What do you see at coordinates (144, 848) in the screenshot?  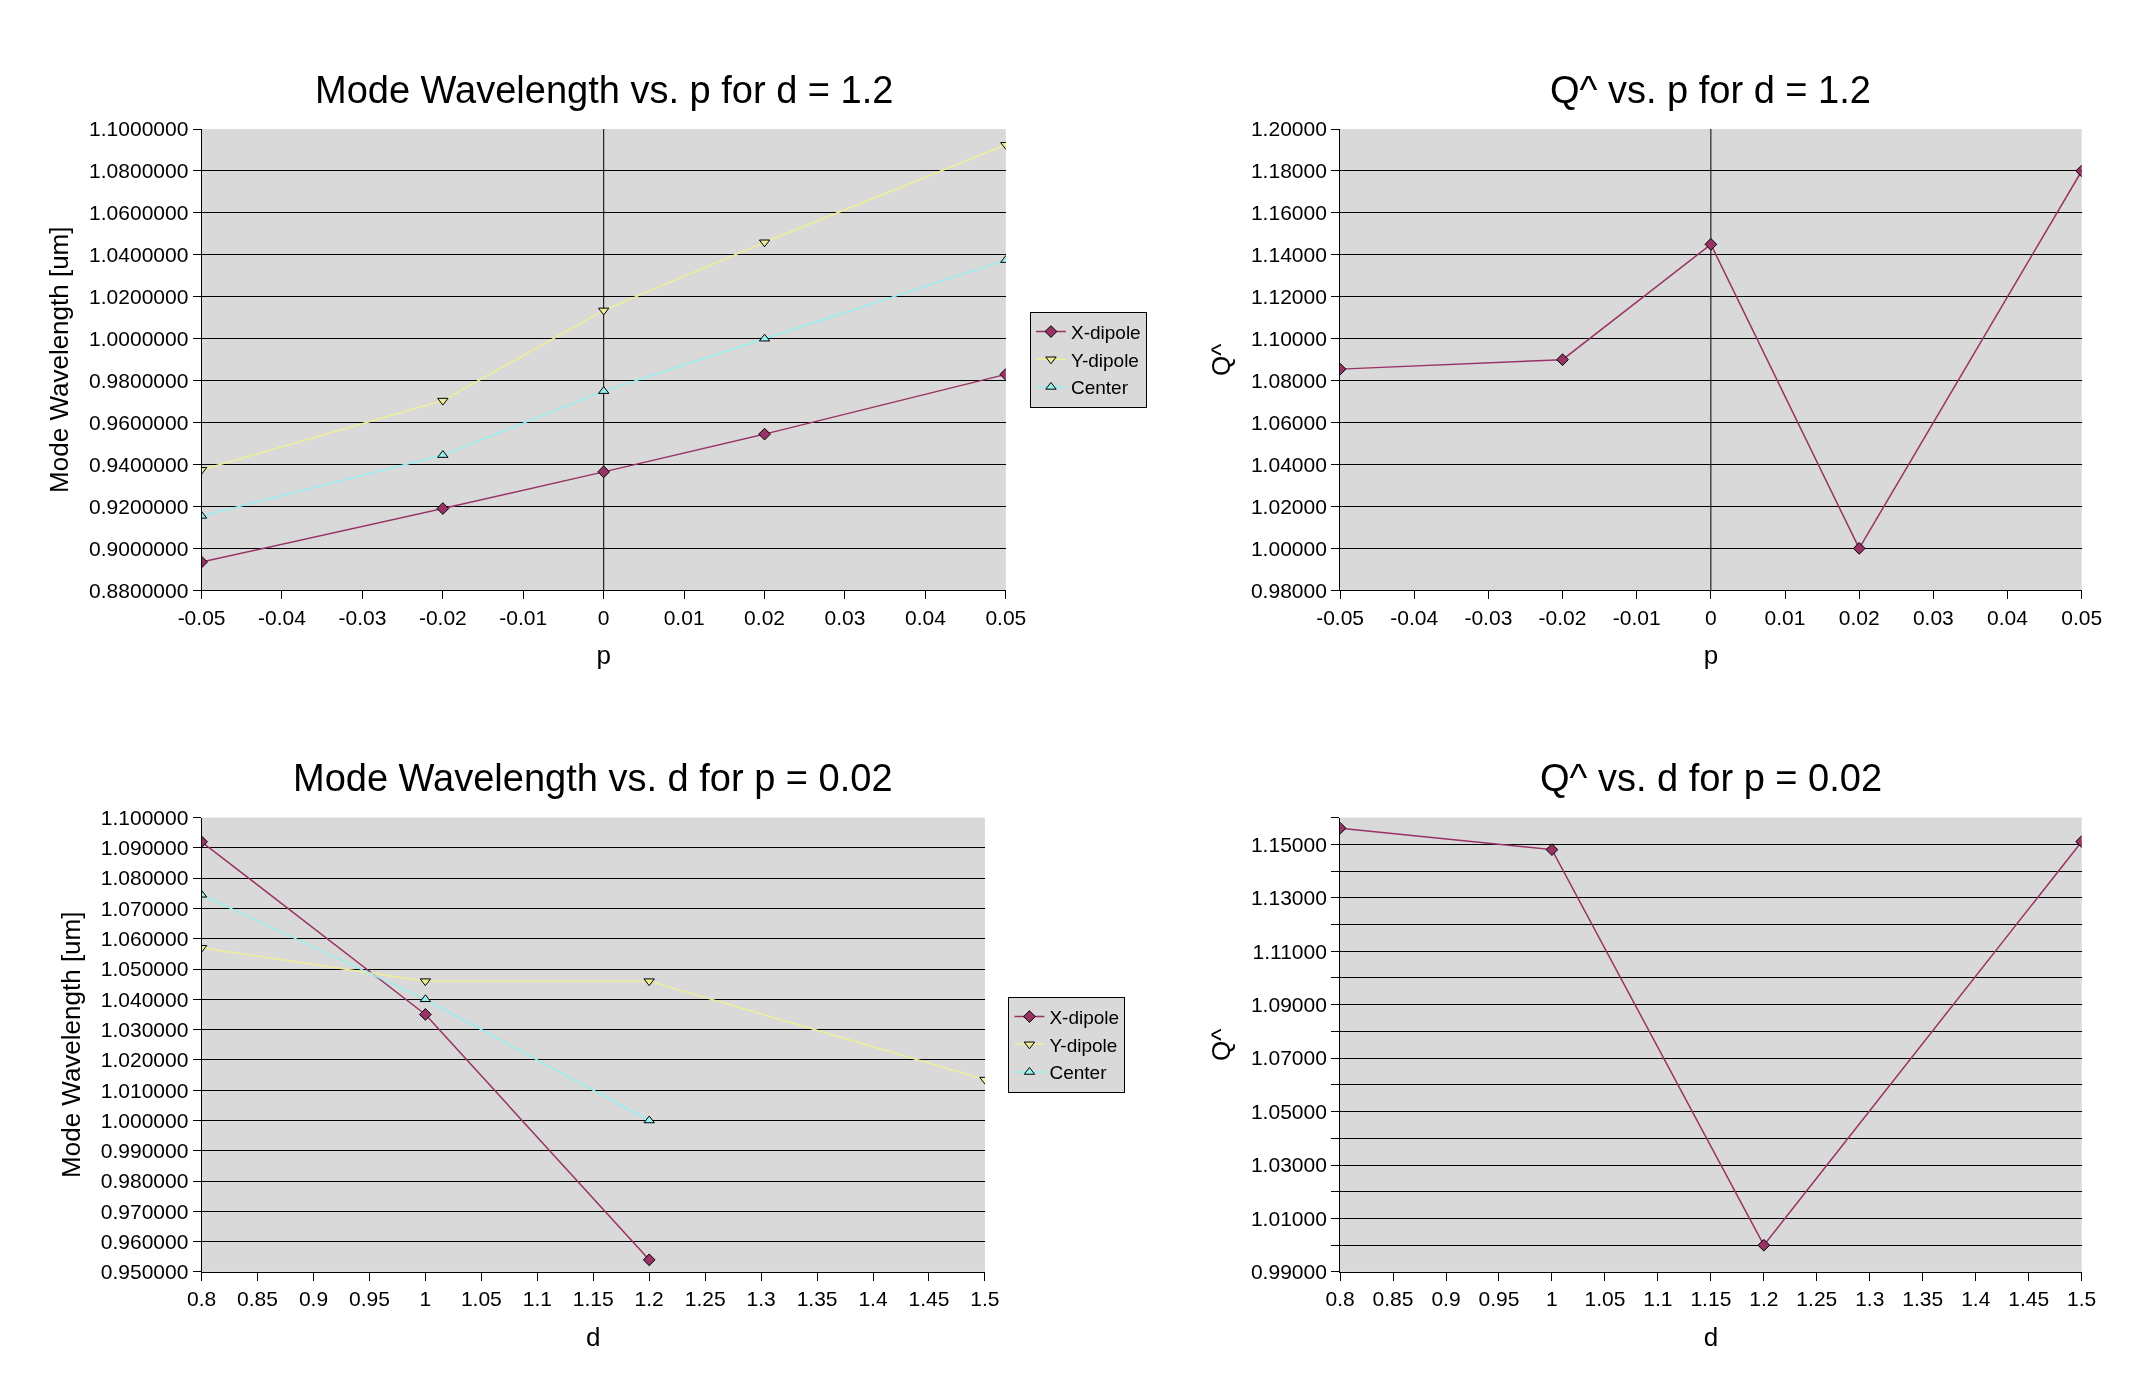 I see `y-tick-label: 1.090000` at bounding box center [144, 848].